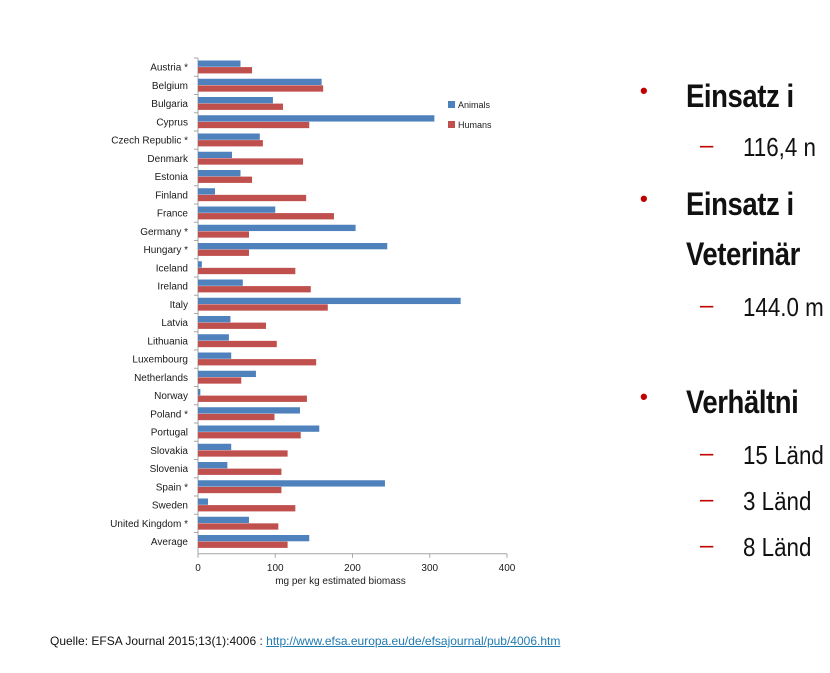  I want to click on legend-swatch-humans, so click(451, 124).